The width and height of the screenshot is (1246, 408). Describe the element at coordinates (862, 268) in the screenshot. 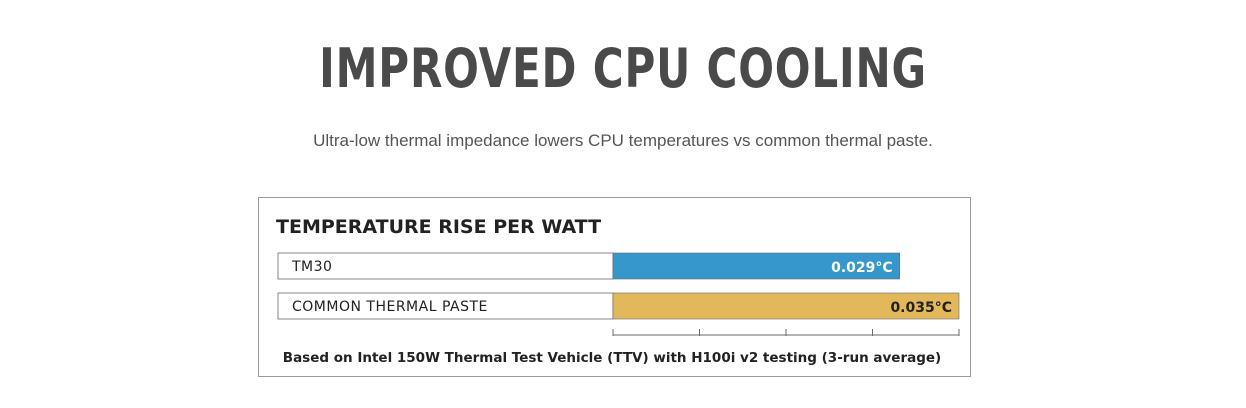

I see `value-label-tm30: 0.029°C` at that location.